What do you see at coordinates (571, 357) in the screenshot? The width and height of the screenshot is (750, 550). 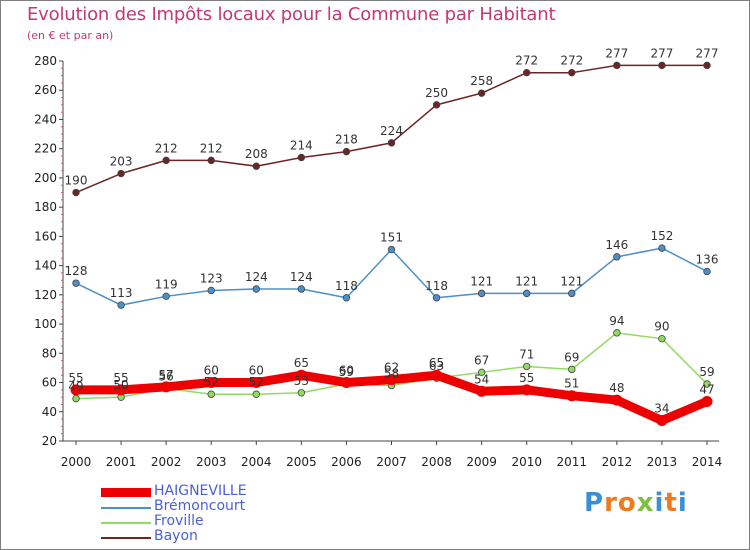 I see `data-label: 69` at bounding box center [571, 357].